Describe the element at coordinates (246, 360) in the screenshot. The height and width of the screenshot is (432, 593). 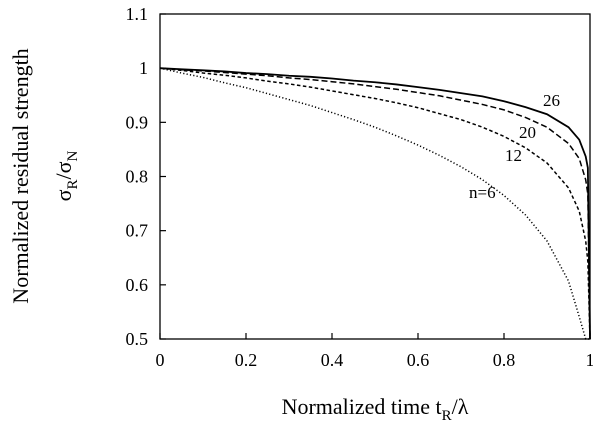
I see `x-tick-label: 0.2` at that location.